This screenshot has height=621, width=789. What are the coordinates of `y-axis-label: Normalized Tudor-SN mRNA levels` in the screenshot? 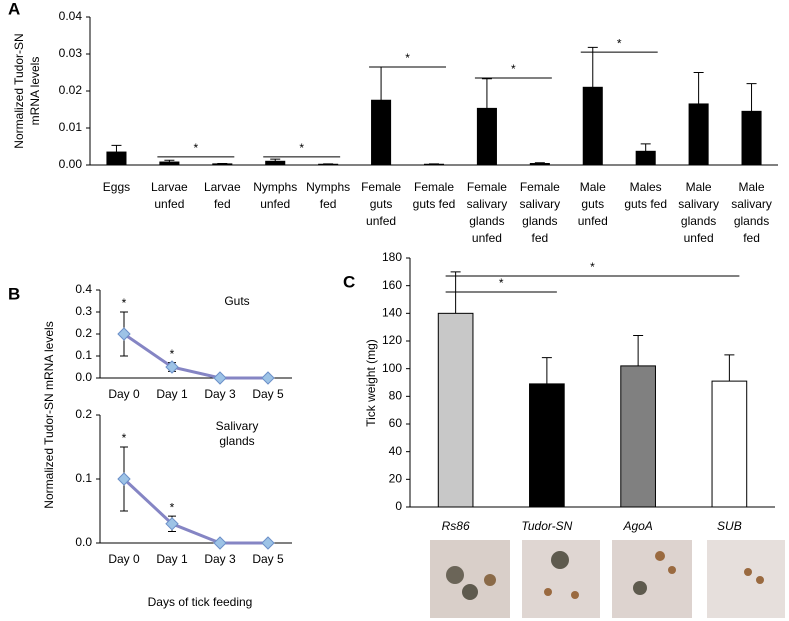 It's located at (49, 414).